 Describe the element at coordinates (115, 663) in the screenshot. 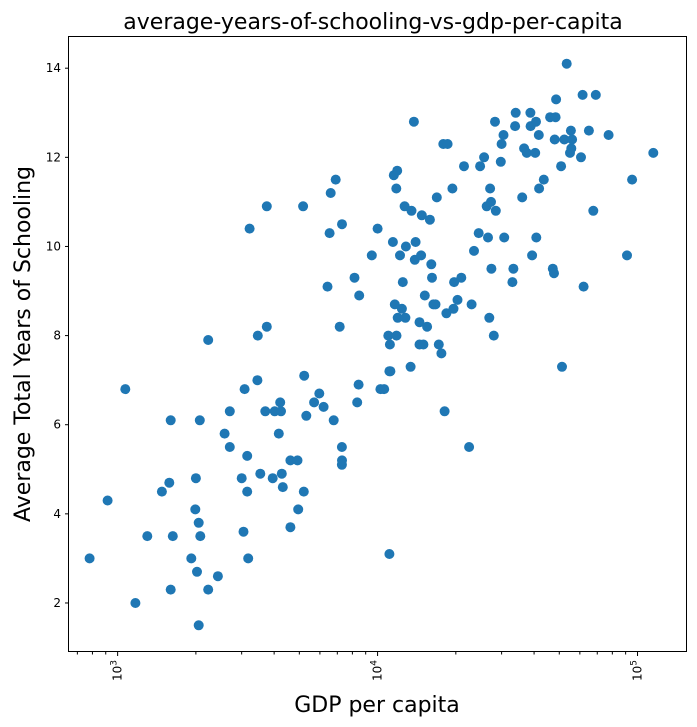

I see `x-tick-exponent: 3` at that location.